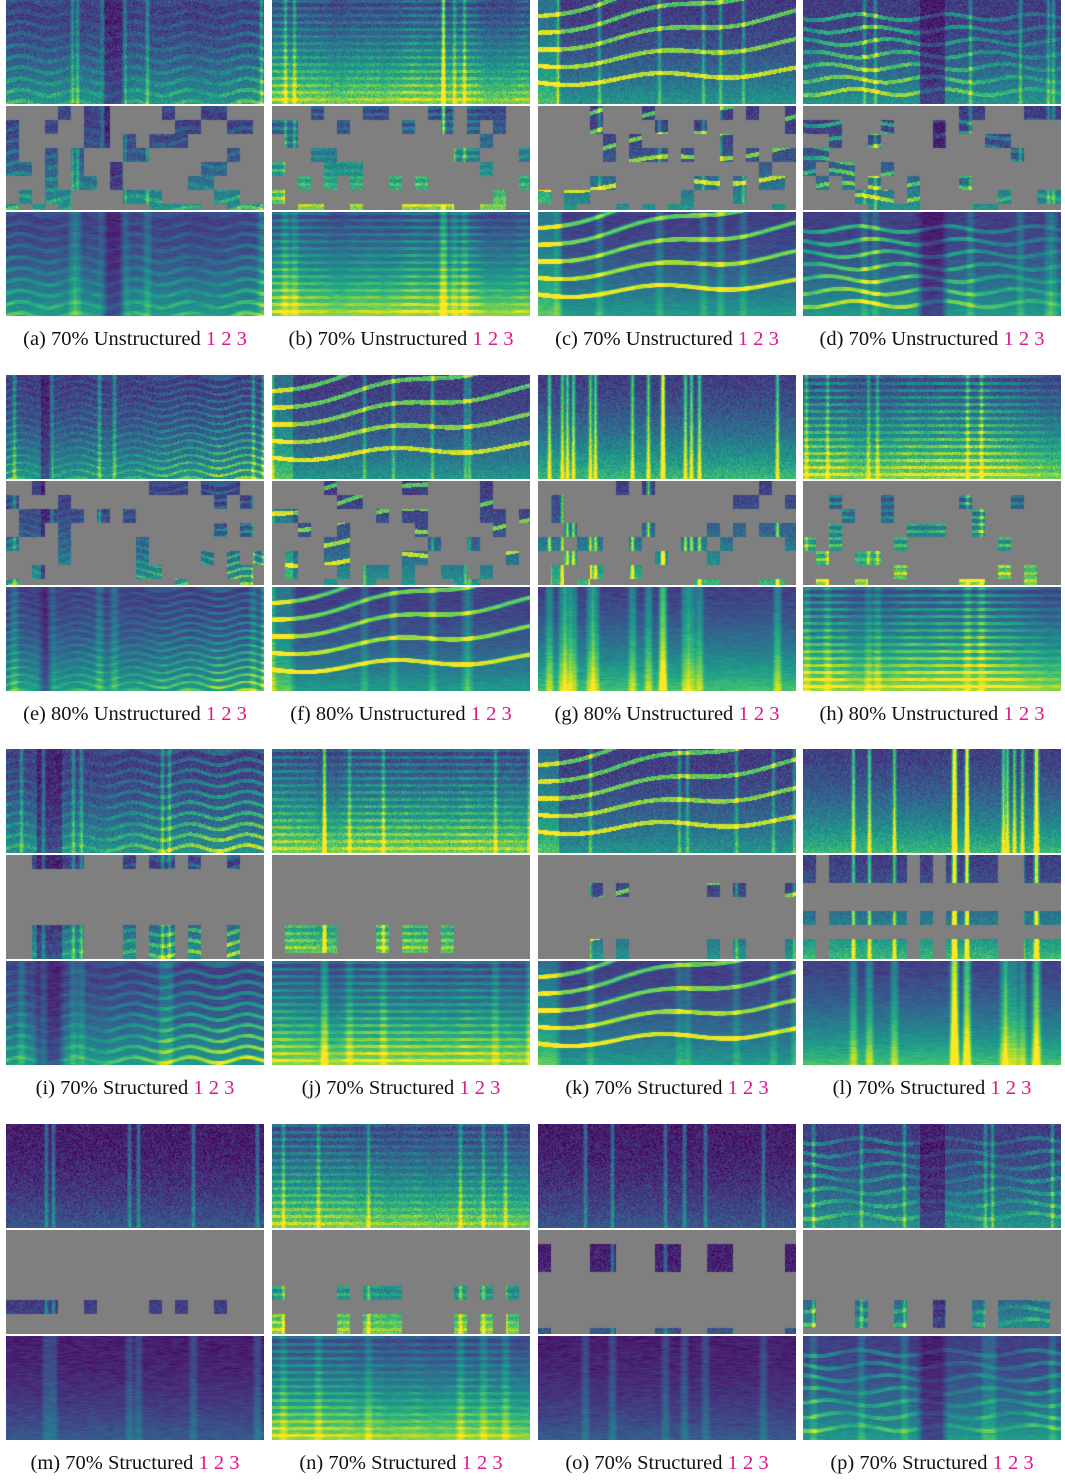  Describe the element at coordinates (945, 339) in the screenshot. I see `caption-mask-kind: Unstructured` at that location.